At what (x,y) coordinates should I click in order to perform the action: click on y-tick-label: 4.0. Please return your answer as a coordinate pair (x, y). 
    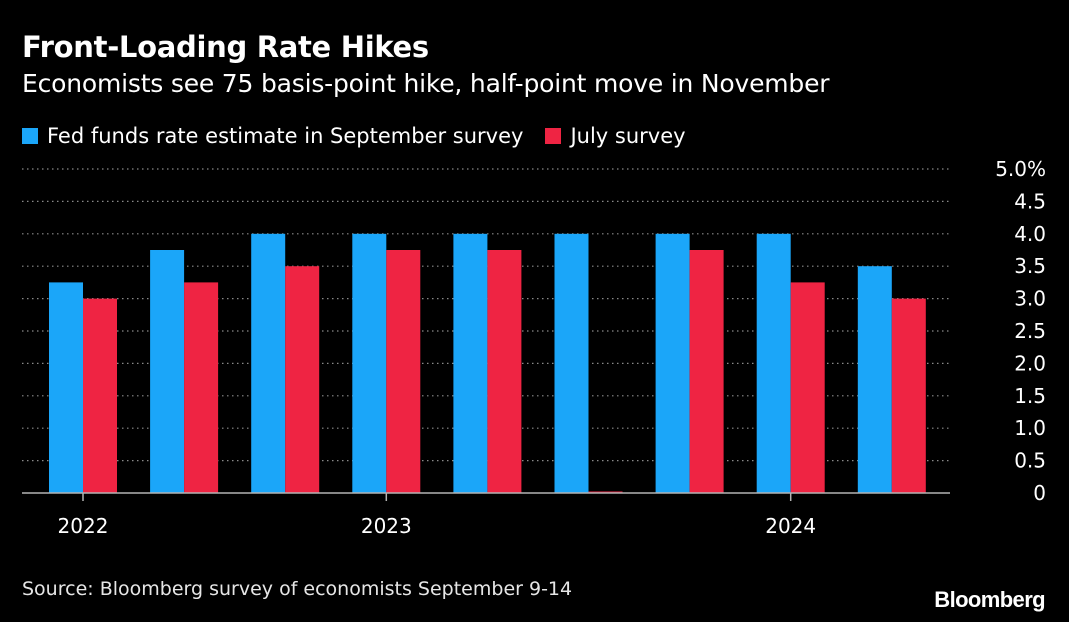
    Looking at the image, I should click on (1030, 234).